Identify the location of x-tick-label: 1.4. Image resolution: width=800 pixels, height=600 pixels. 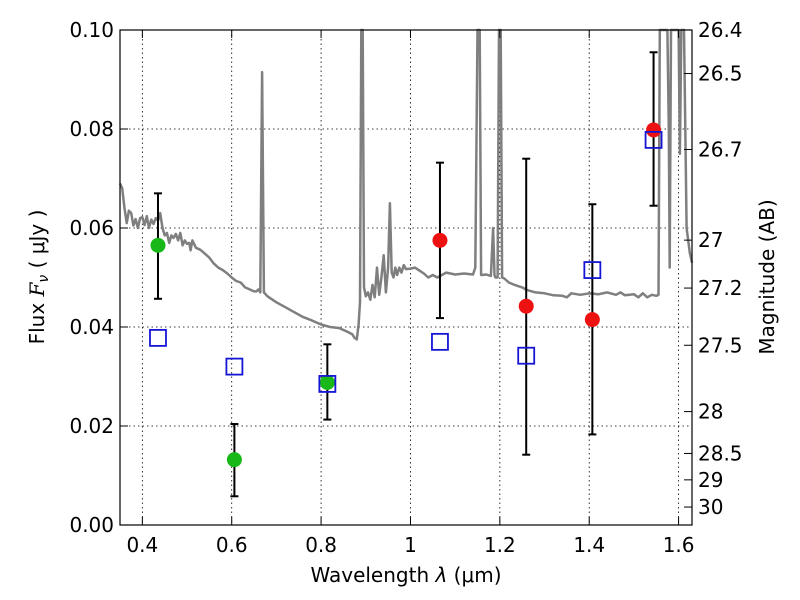
(589, 545).